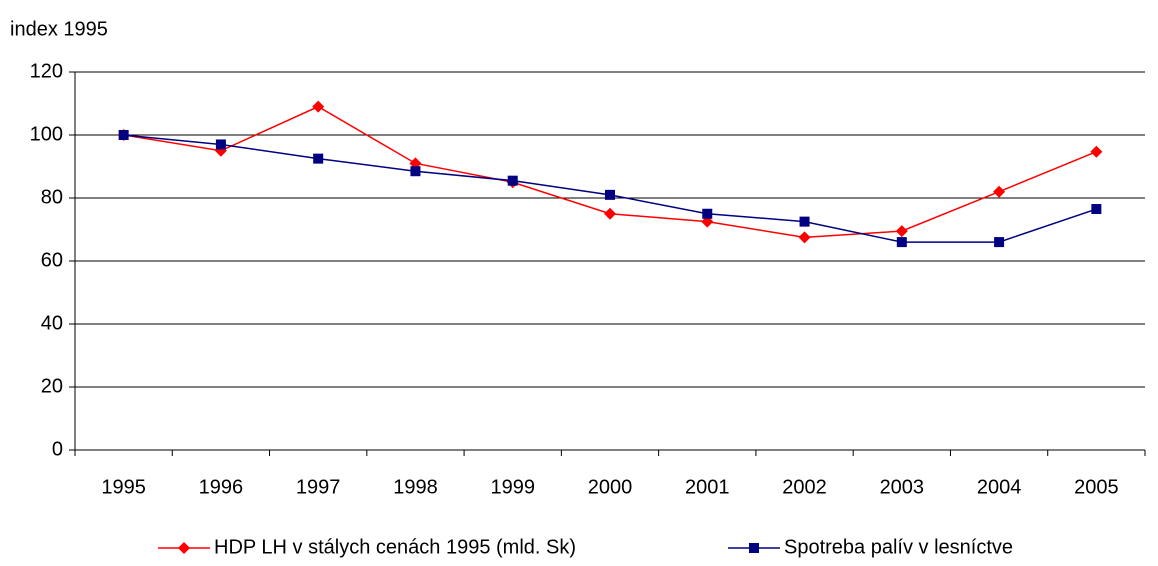  Describe the element at coordinates (123, 487) in the screenshot. I see `x-tick-label: 1995` at that location.